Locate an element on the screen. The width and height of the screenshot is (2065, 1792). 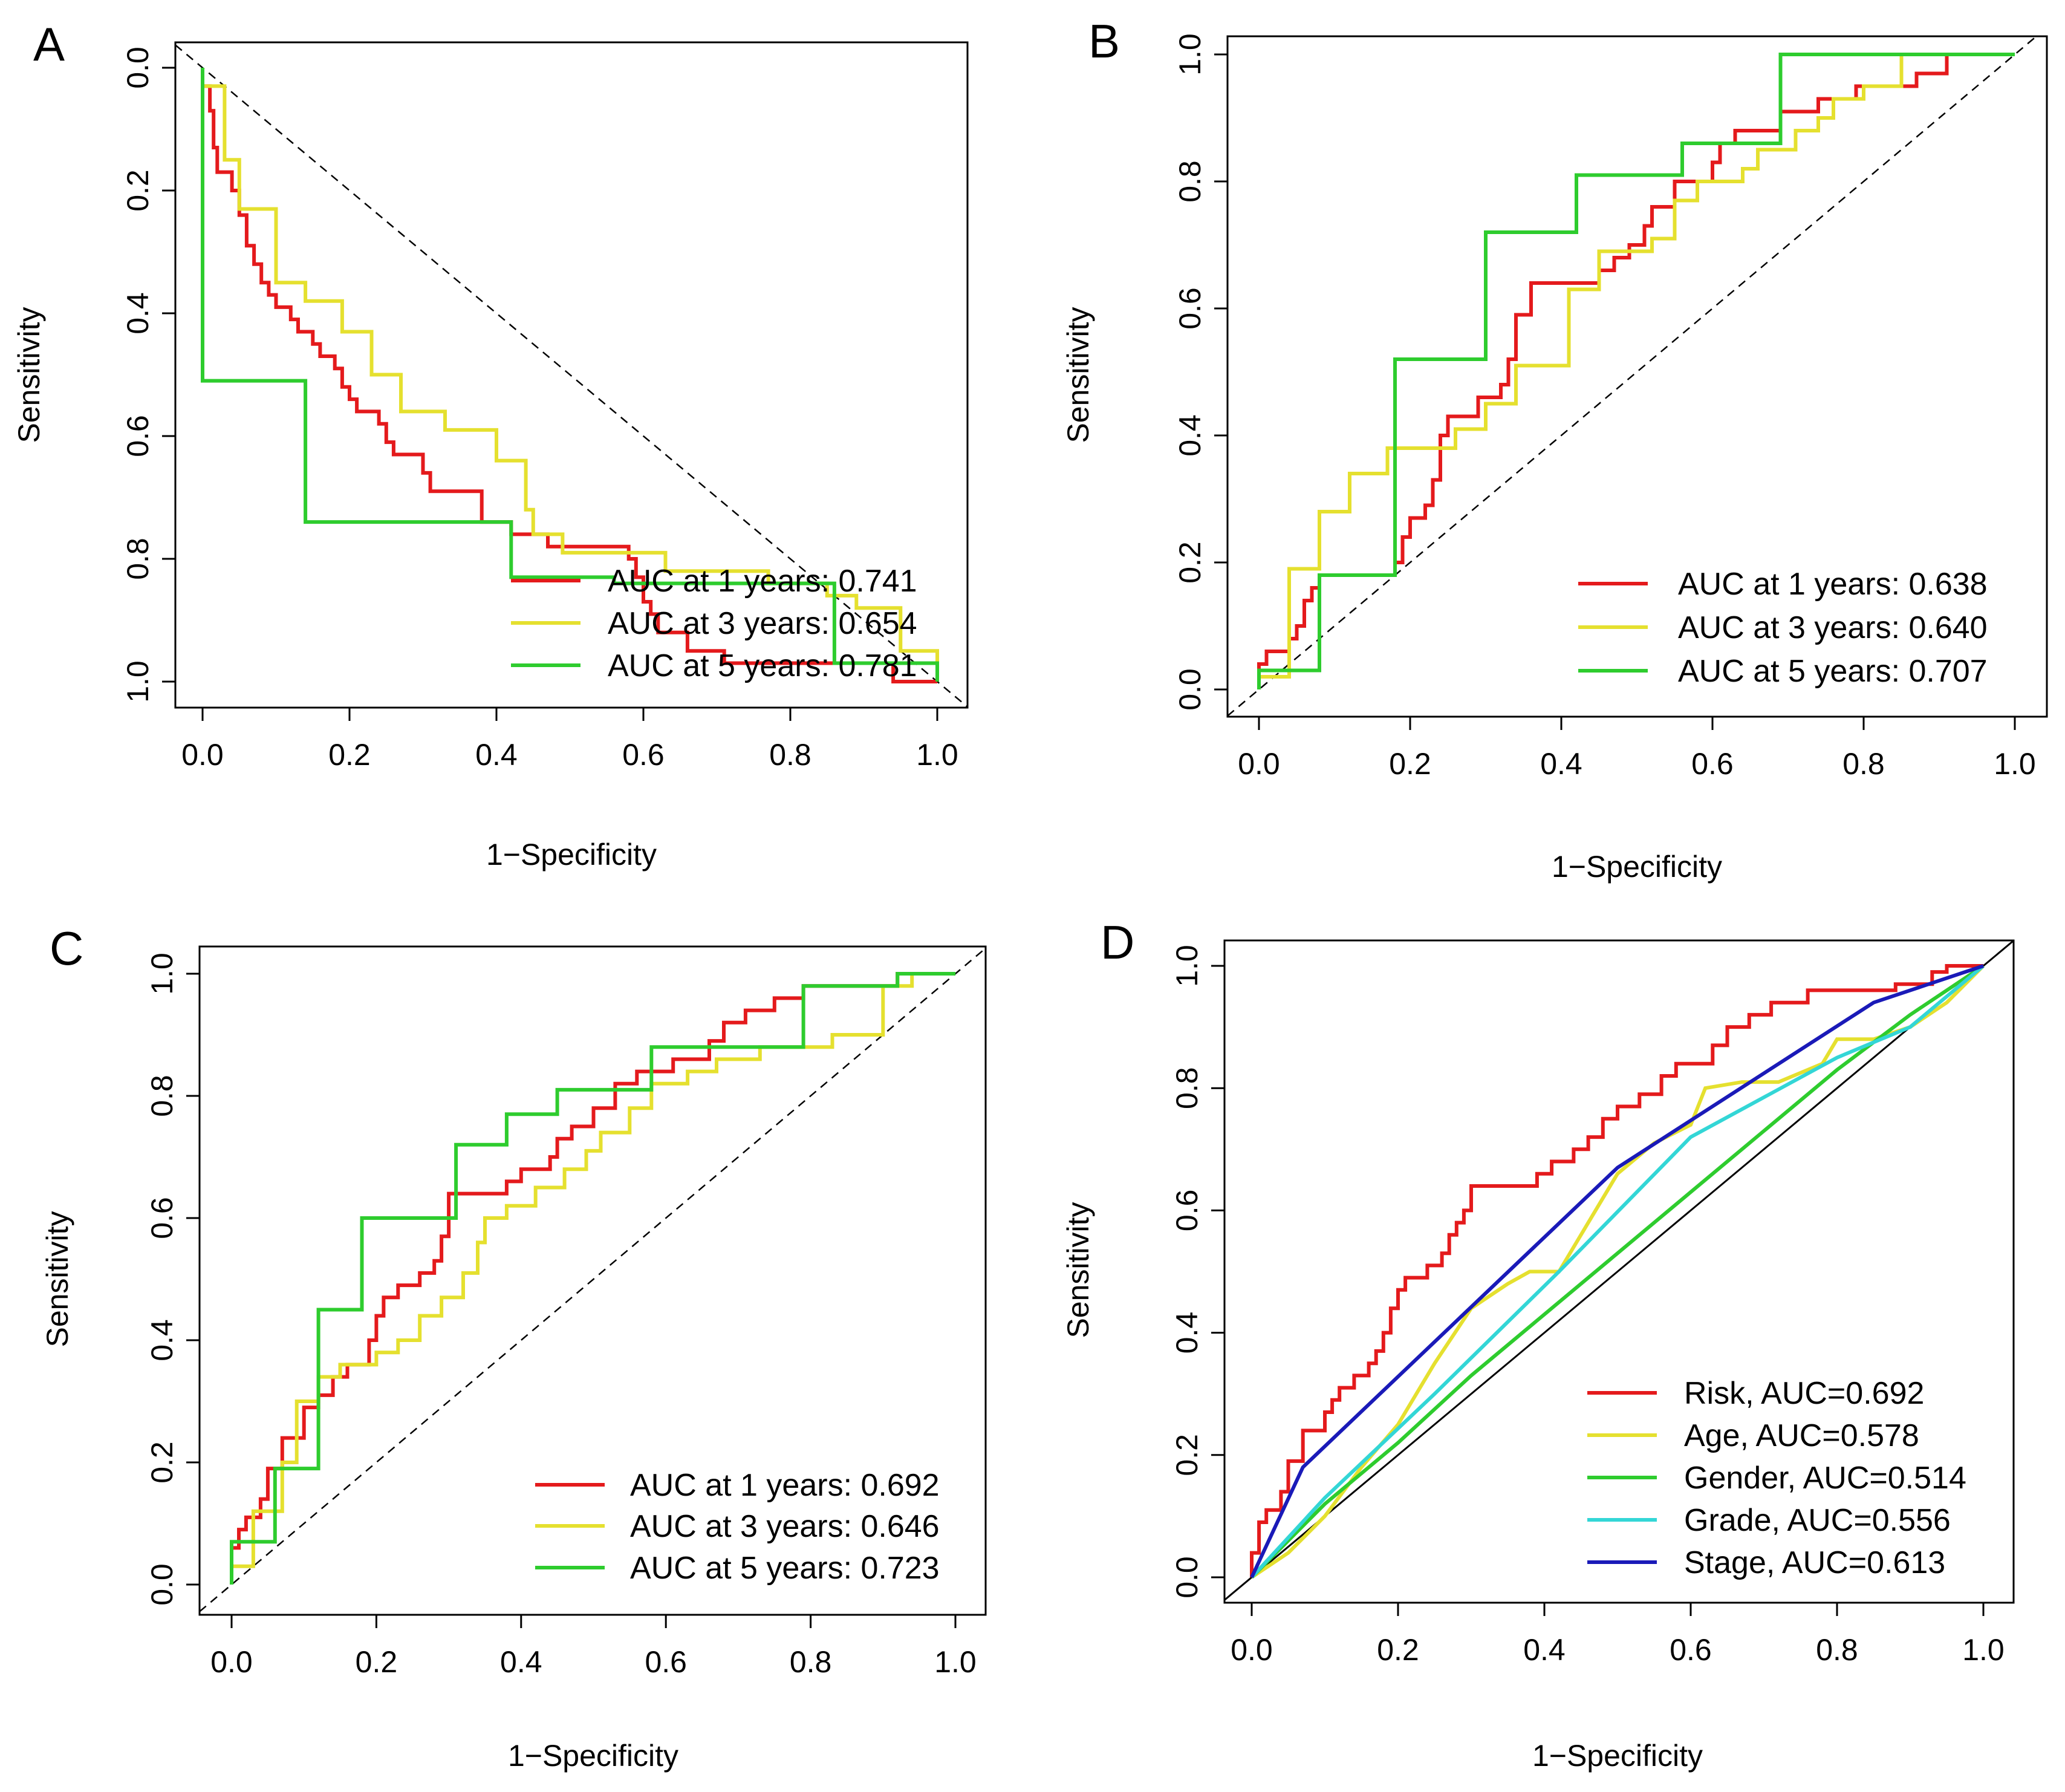
panel-d-y-tick-label: 0.0 is located at coordinates (1187, 1577).